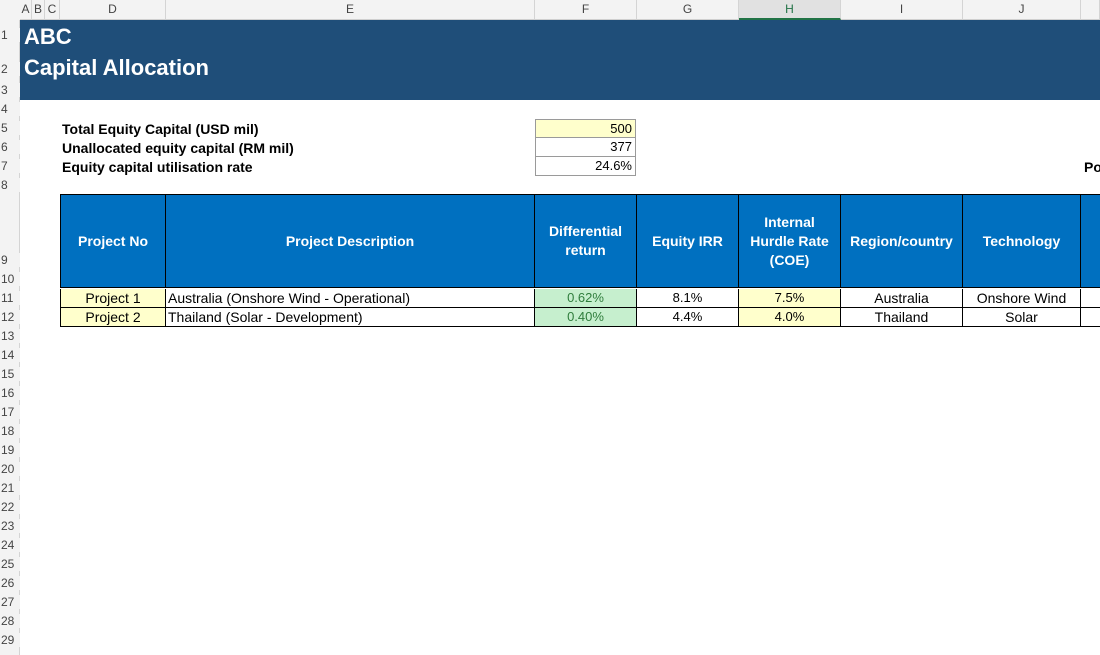  I want to click on row-header: 23, so click(10, 526).